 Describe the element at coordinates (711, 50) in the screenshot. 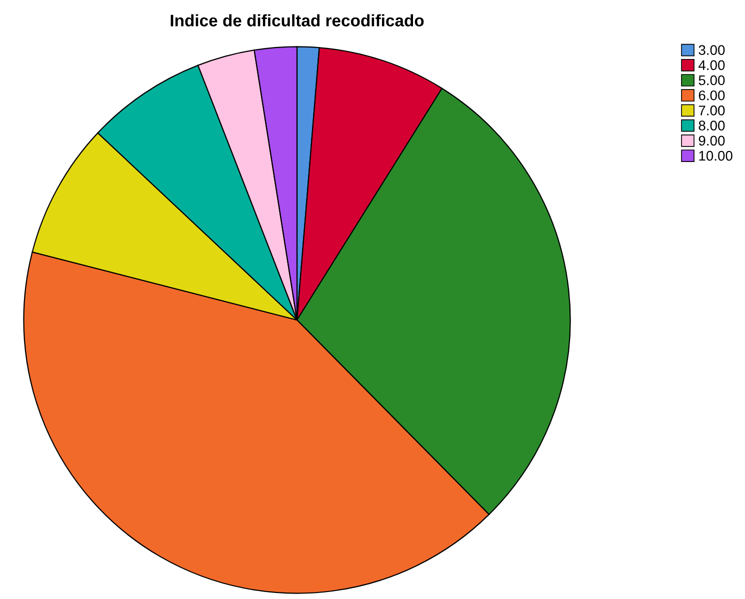

I see `legend-label: 3.00` at that location.